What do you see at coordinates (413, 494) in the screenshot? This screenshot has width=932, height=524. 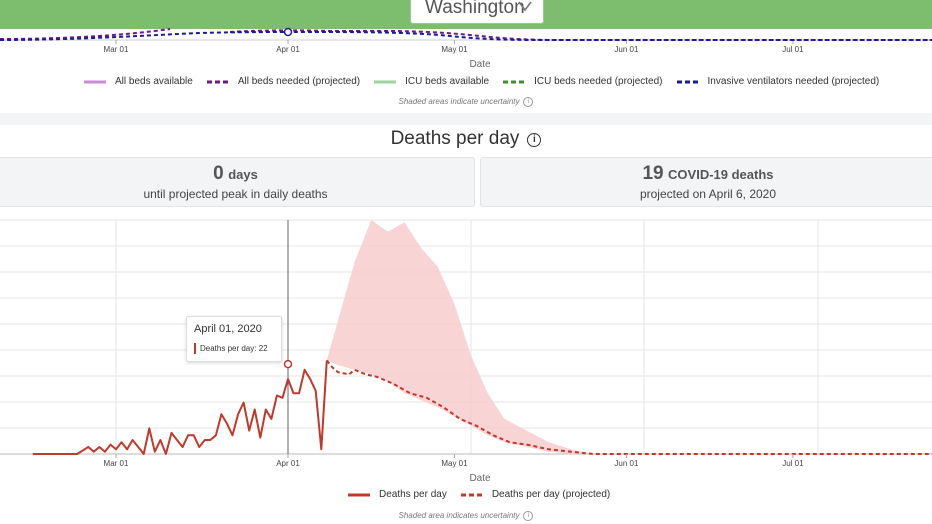 I see `legend-label: Deaths per day` at bounding box center [413, 494].